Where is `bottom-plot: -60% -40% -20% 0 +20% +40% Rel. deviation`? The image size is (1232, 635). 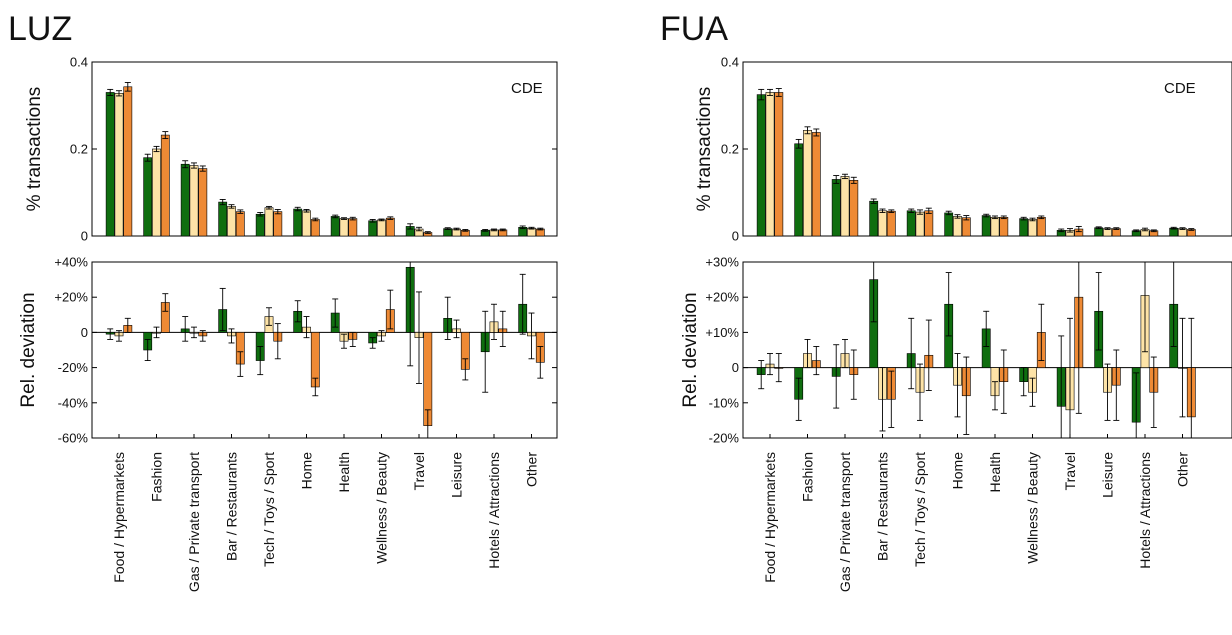 bottom-plot: -60% -40% -20% 0 +20% +40% Rel. deviation is located at coordinates (288, 350).